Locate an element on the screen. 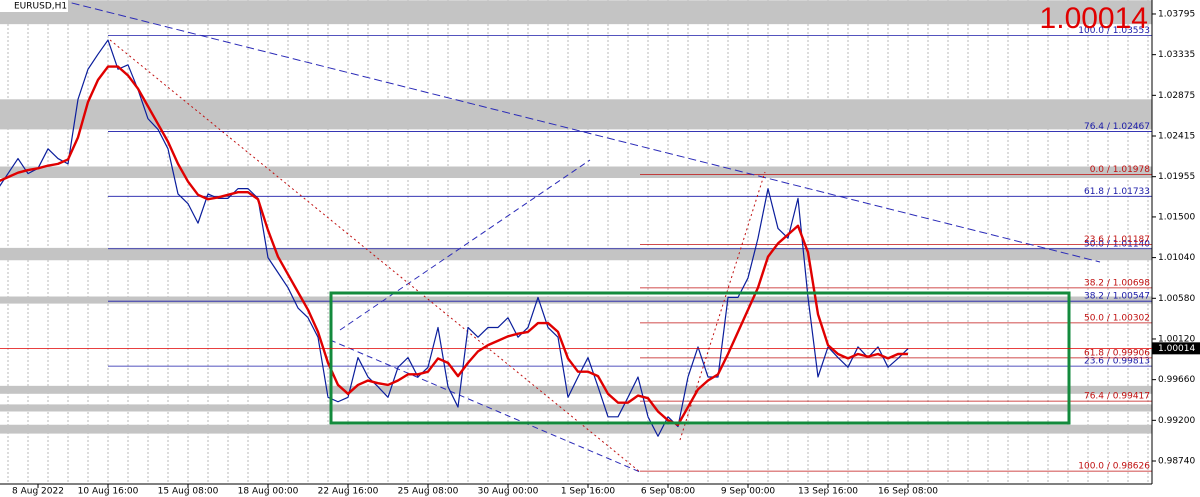  x-tick-label: 13 Sep 16:00 is located at coordinates (828, 492).